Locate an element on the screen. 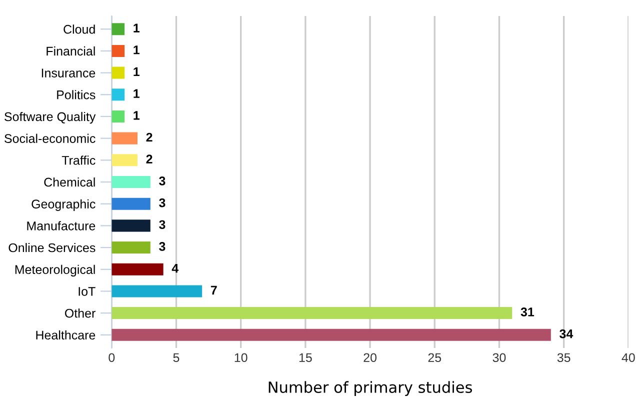  x-tick-label: 25 is located at coordinates (435, 357).